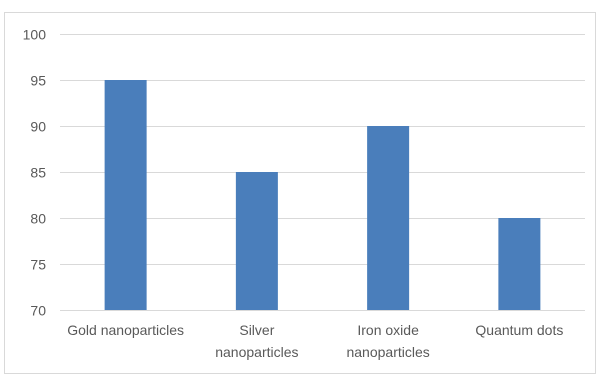 This screenshot has height=376, width=600. What do you see at coordinates (387, 341) in the screenshot?
I see `x-category-label: Iron oxide nanoparticles` at bounding box center [387, 341].